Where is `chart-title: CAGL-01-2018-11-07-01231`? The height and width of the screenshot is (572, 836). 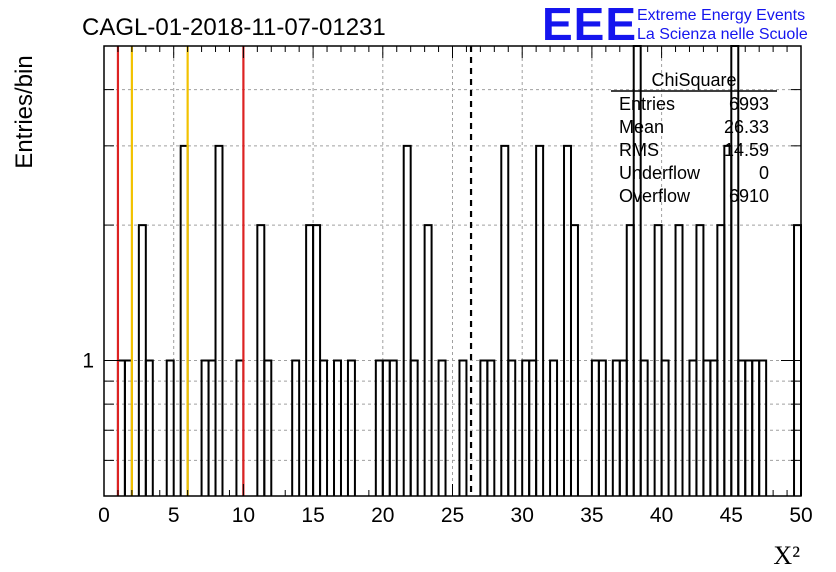 chart-title: CAGL-01-2018-11-07-01231 is located at coordinates (234, 27).